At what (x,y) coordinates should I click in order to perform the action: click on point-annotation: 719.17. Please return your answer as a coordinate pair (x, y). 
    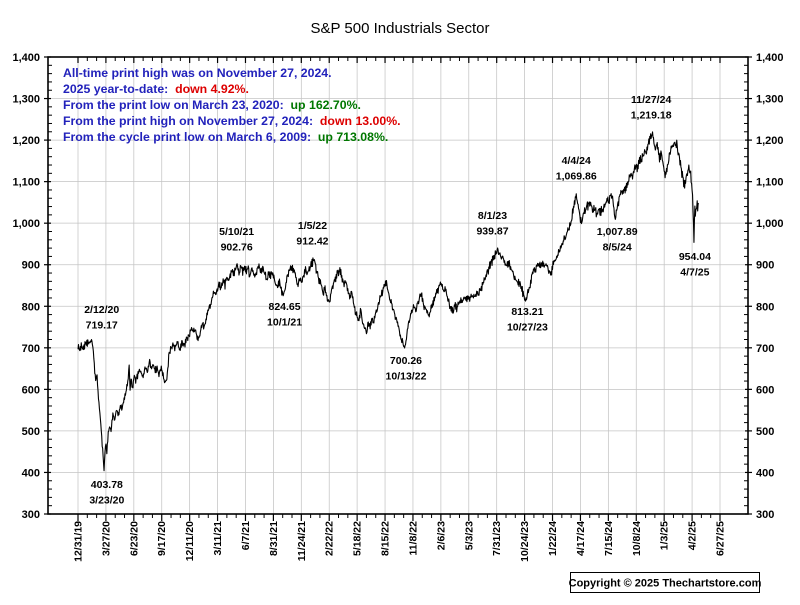
    Looking at the image, I should click on (102, 325).